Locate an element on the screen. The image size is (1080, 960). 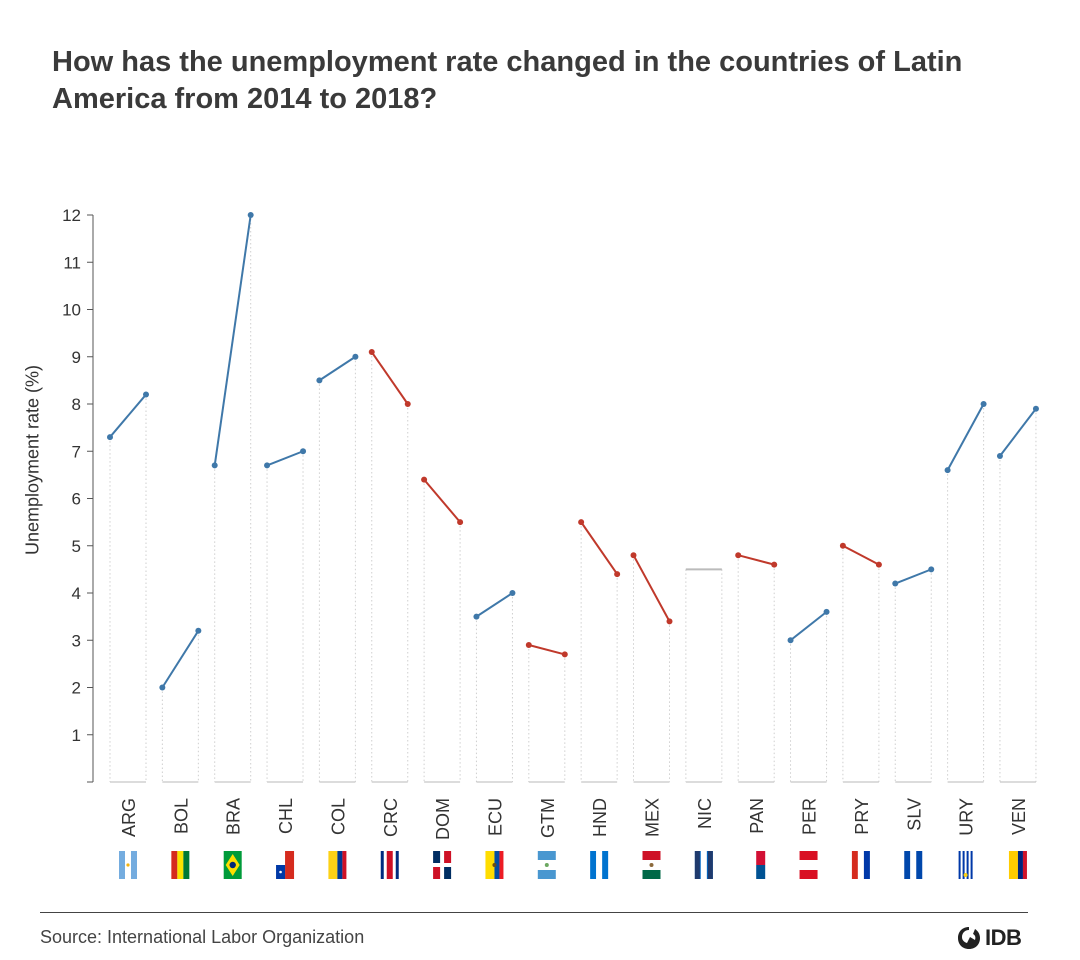
point-2018-col is located at coordinates (355, 356).